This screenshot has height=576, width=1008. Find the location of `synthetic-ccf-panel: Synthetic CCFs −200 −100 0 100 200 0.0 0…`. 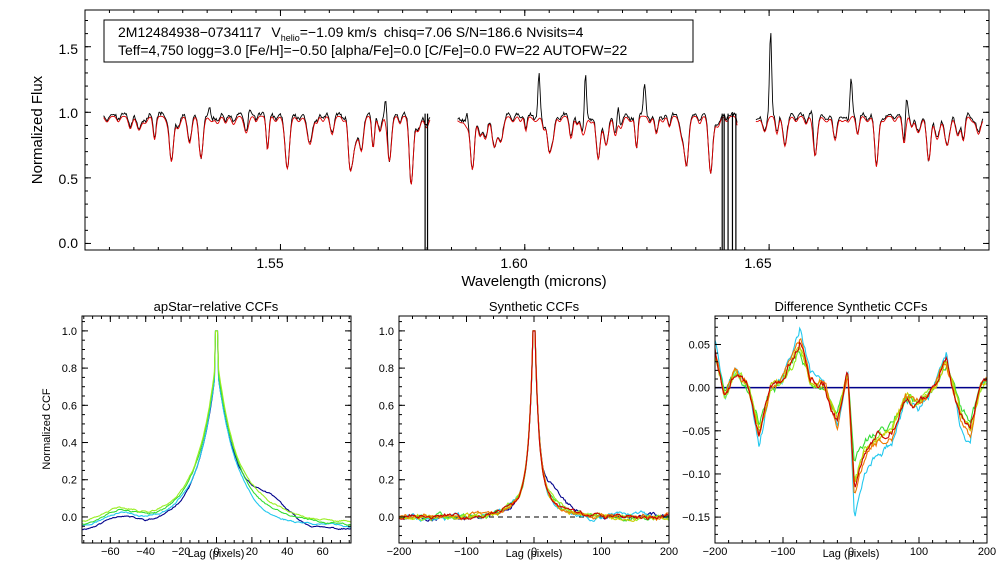

synthetic-ccf-panel: Synthetic CCFs −200 −100 0 100 200 0.0 0… is located at coordinates (528, 429).